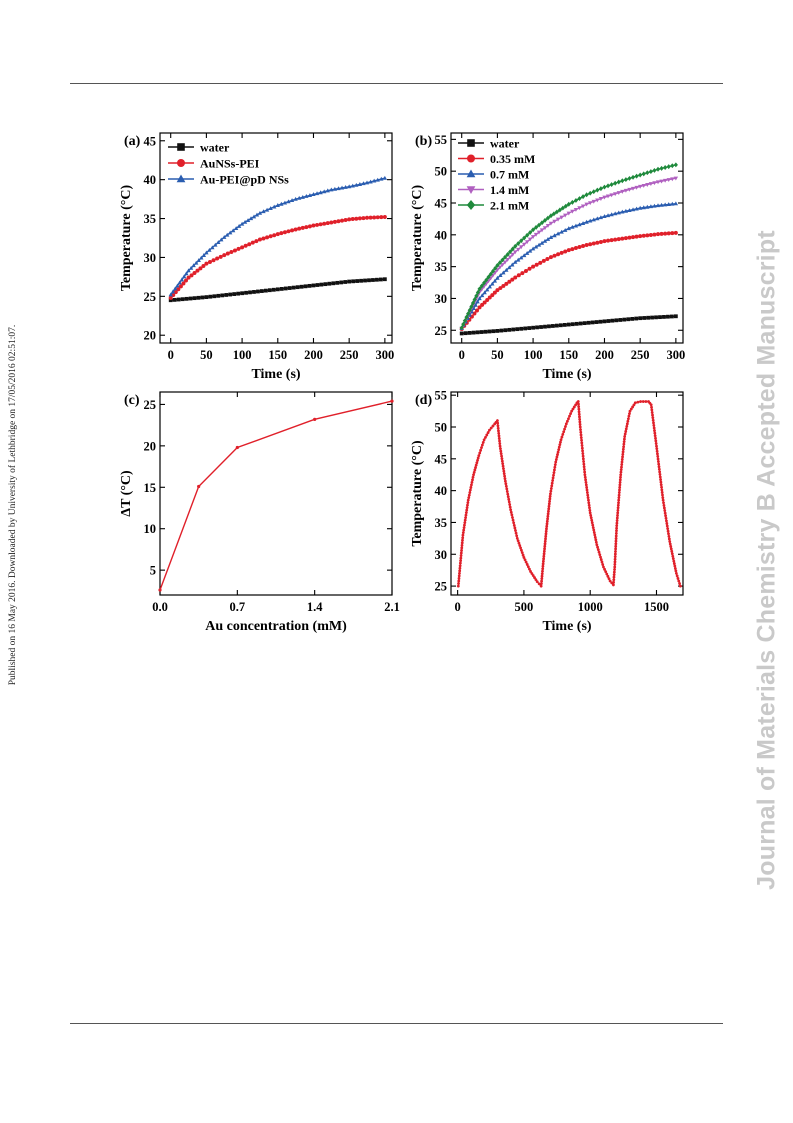 This screenshot has width=793, height=1123. Describe the element at coordinates (150, 258) in the screenshot. I see `y-tick-label: 30` at that location.